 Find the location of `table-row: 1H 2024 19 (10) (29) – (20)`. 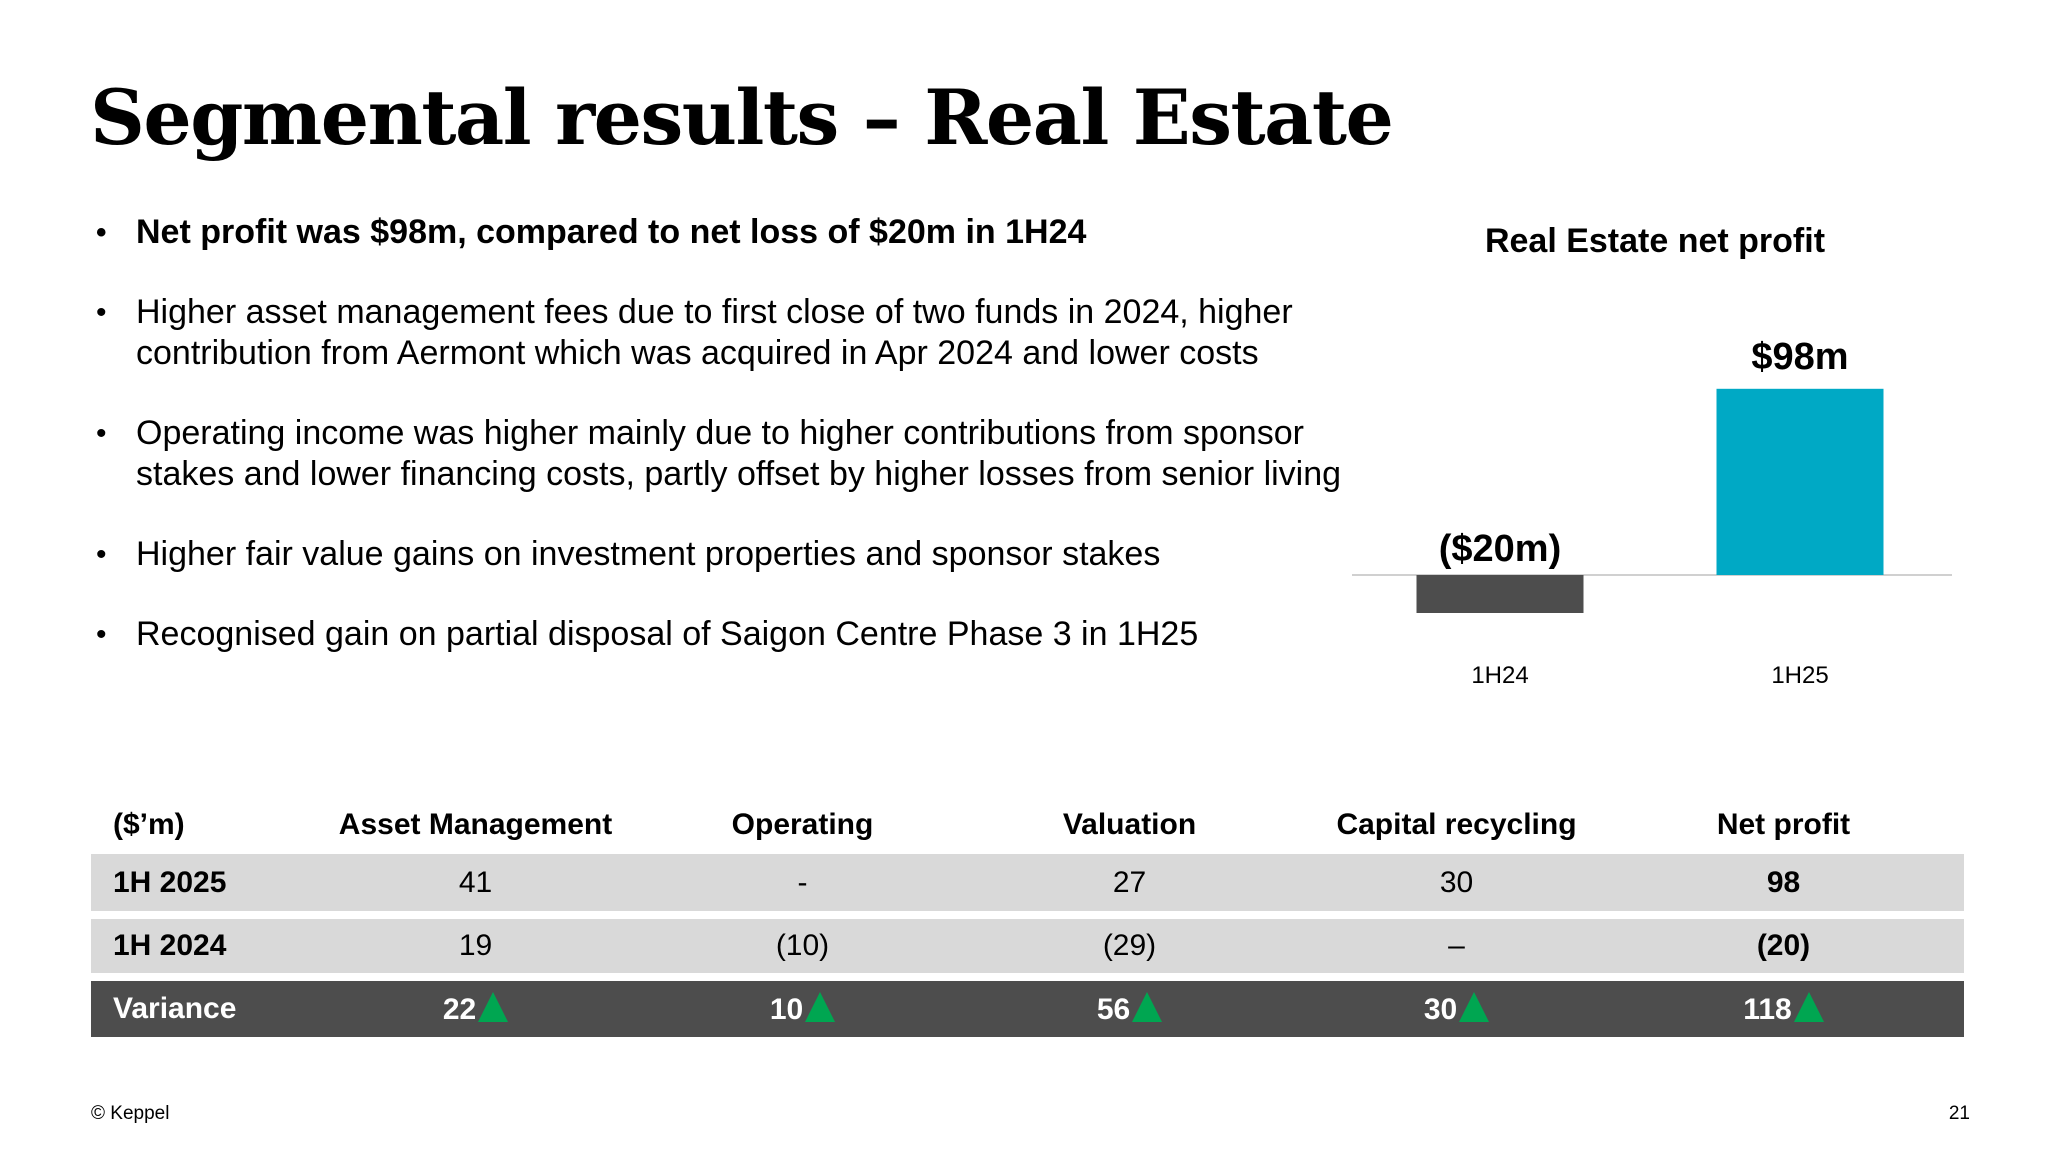

table-row: 1H 2024 19 (10) (29) – (20) is located at coordinates (1027, 946).